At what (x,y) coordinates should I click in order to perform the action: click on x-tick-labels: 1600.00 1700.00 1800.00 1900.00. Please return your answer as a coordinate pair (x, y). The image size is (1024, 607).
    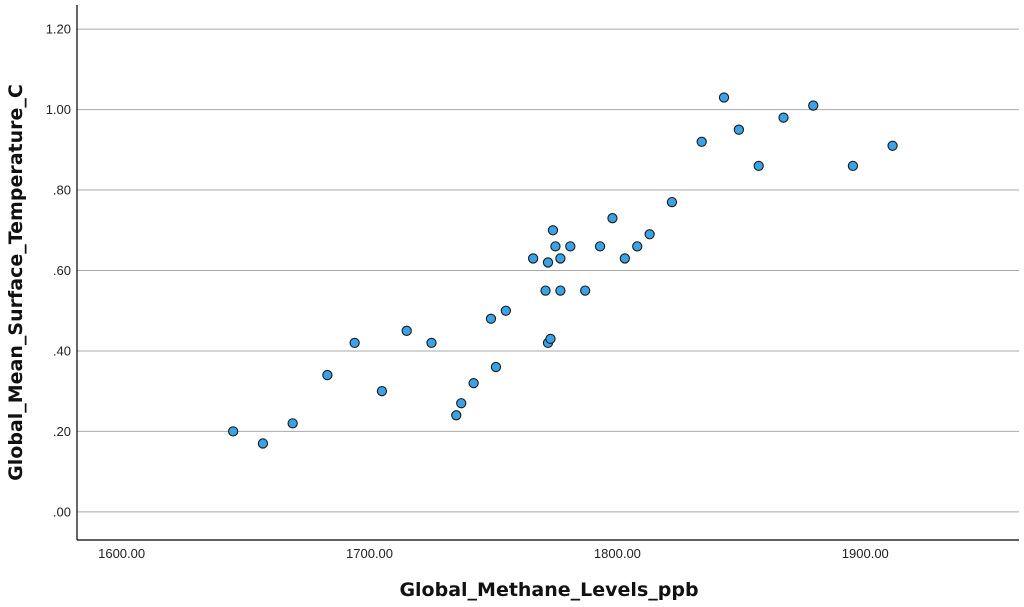
    Looking at the image, I should click on (493, 553).